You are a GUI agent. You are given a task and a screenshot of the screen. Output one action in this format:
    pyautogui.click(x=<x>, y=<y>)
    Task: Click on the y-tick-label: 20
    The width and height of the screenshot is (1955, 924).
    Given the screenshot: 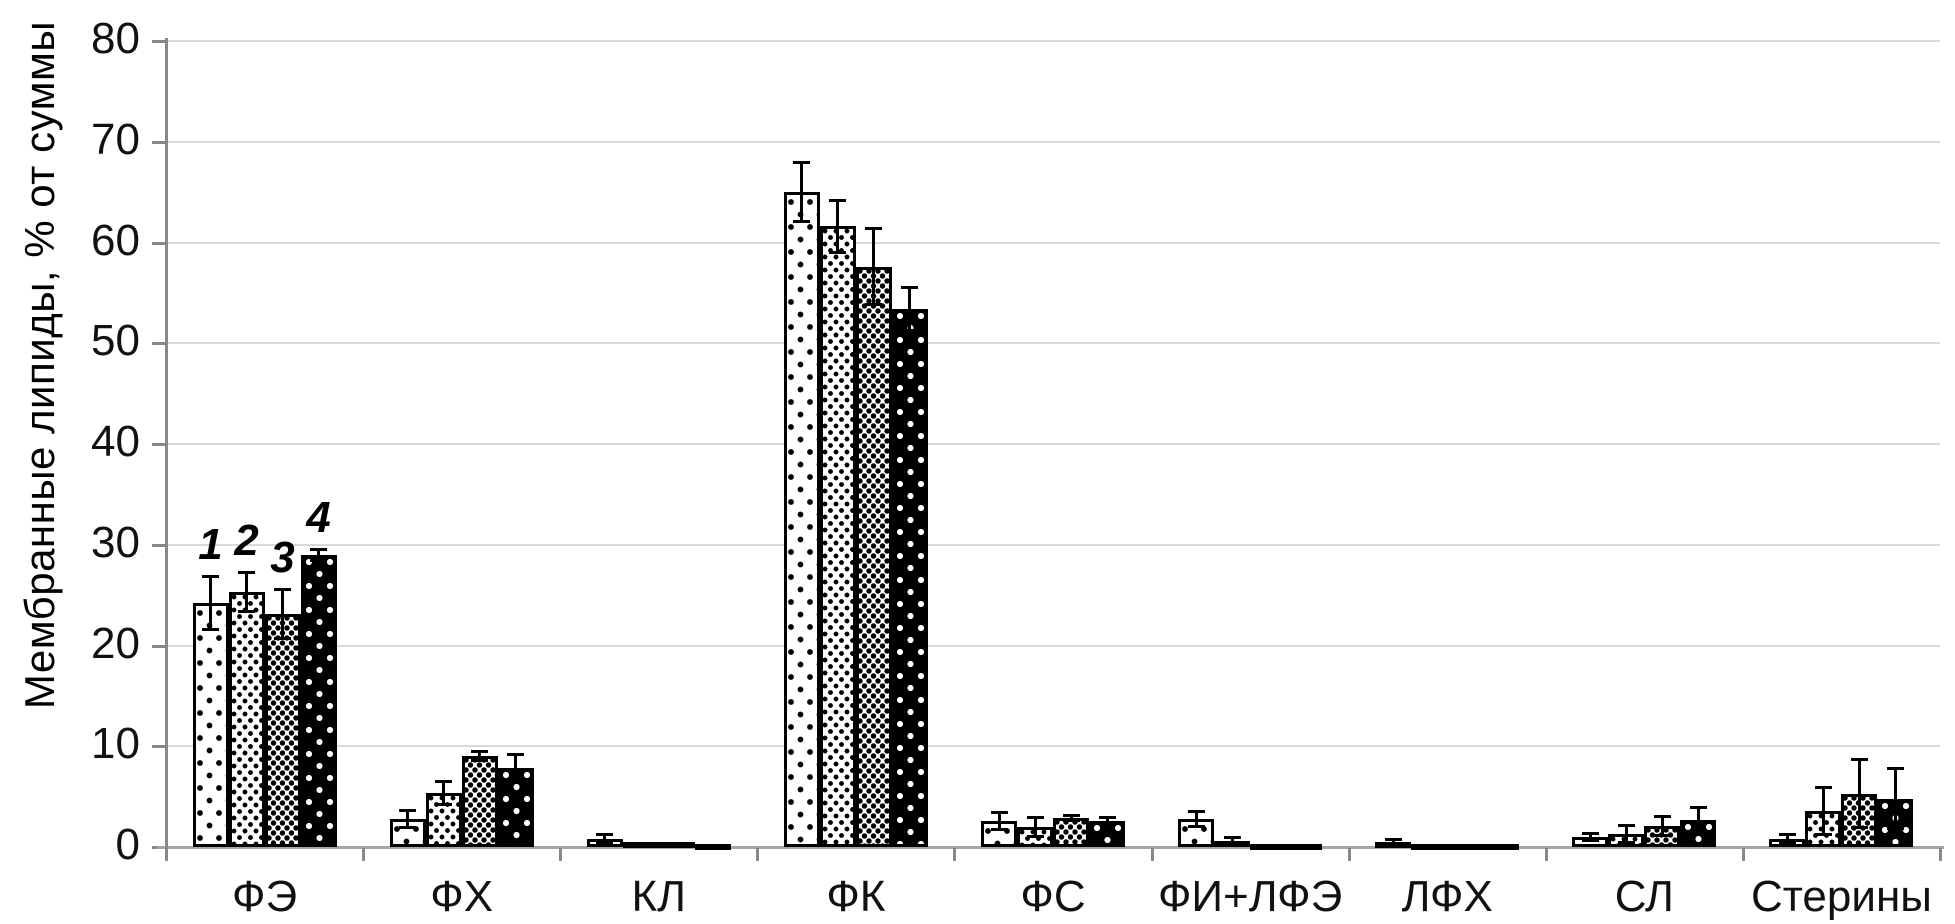 What is the action you would take?
    pyautogui.click(x=115, y=643)
    